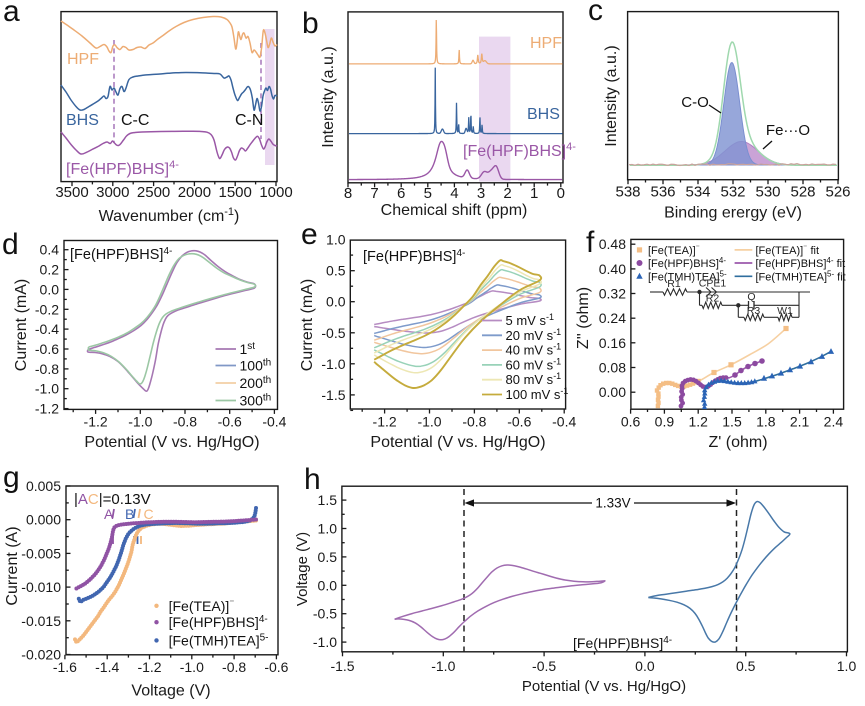 This screenshot has width=865, height=706. Describe the element at coordinates (612, 343) in the screenshot. I see `svg-text: 0.16` at that location.